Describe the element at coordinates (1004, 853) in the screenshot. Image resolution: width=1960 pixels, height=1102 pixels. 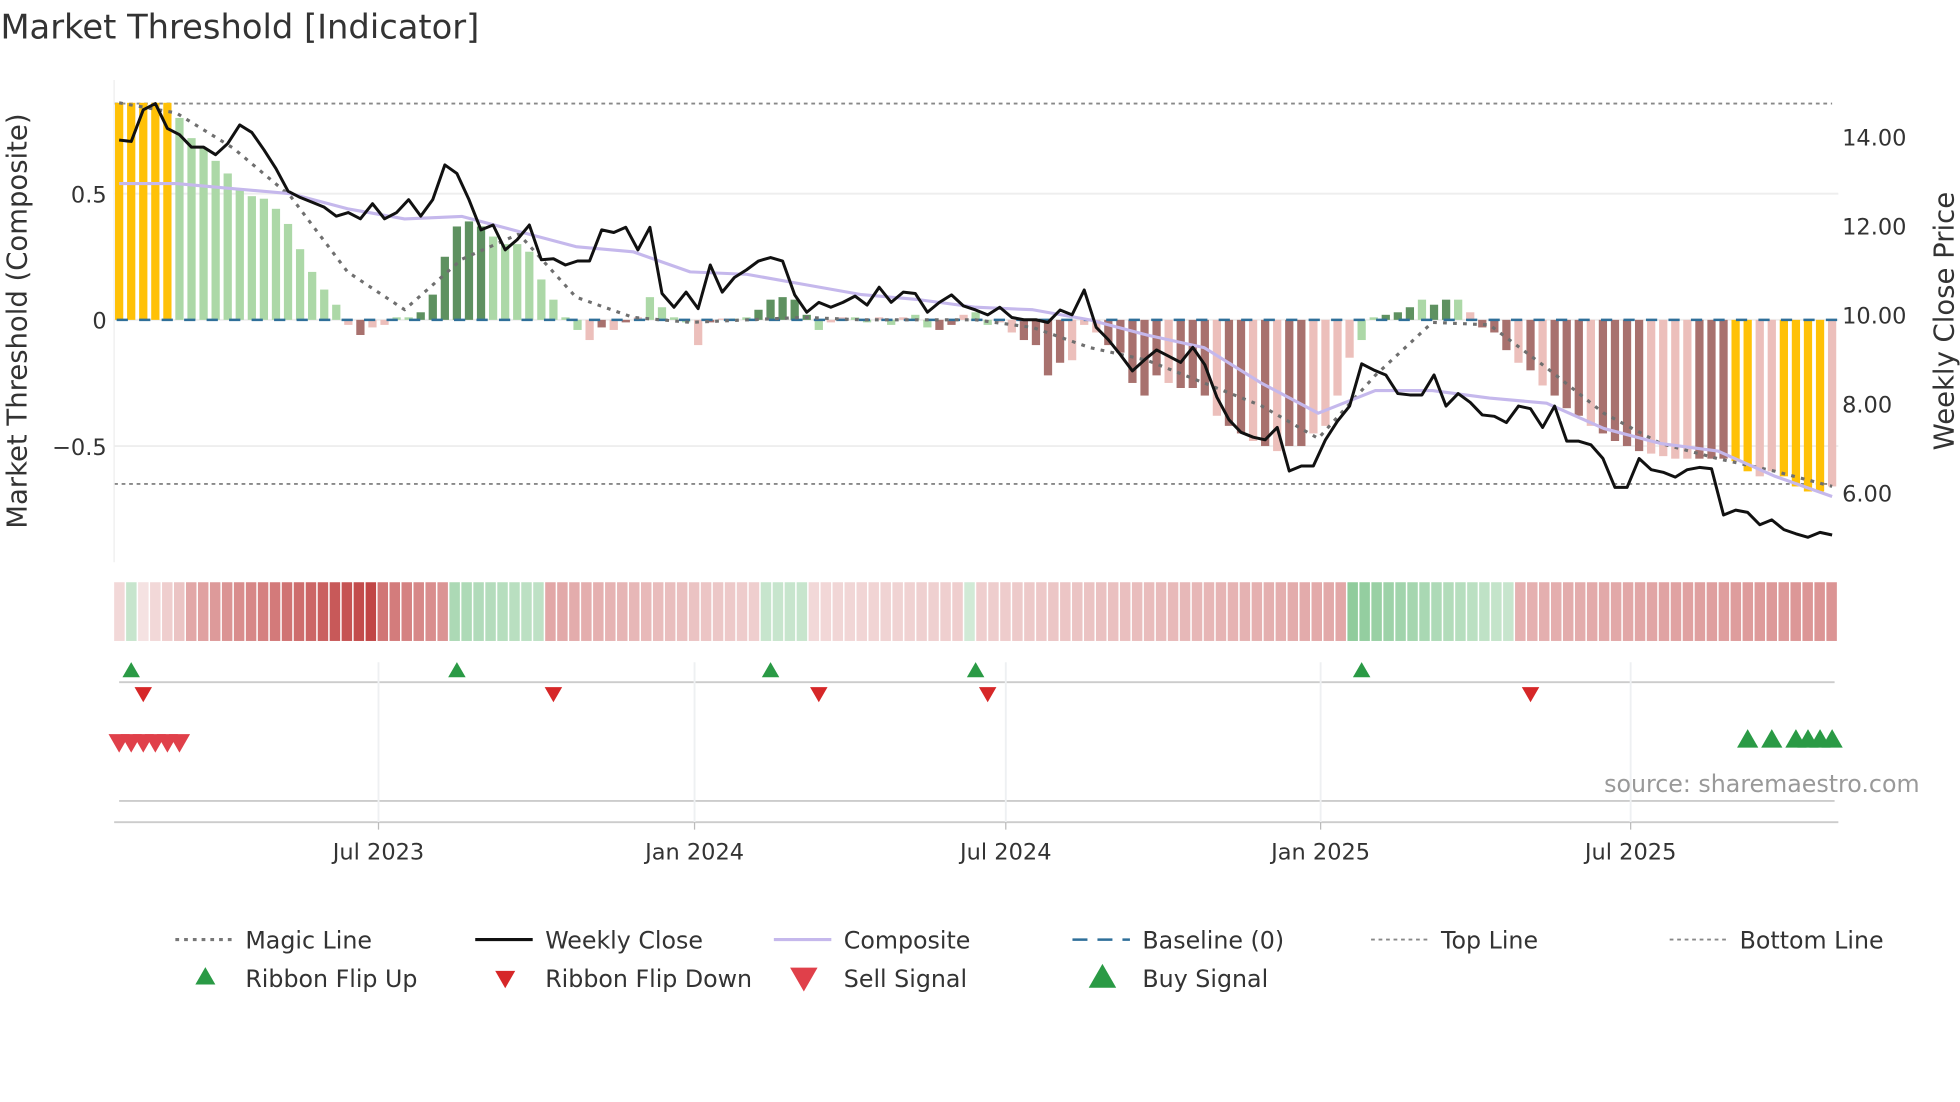
I see `x-tick-label: Jul 2024` at that location.